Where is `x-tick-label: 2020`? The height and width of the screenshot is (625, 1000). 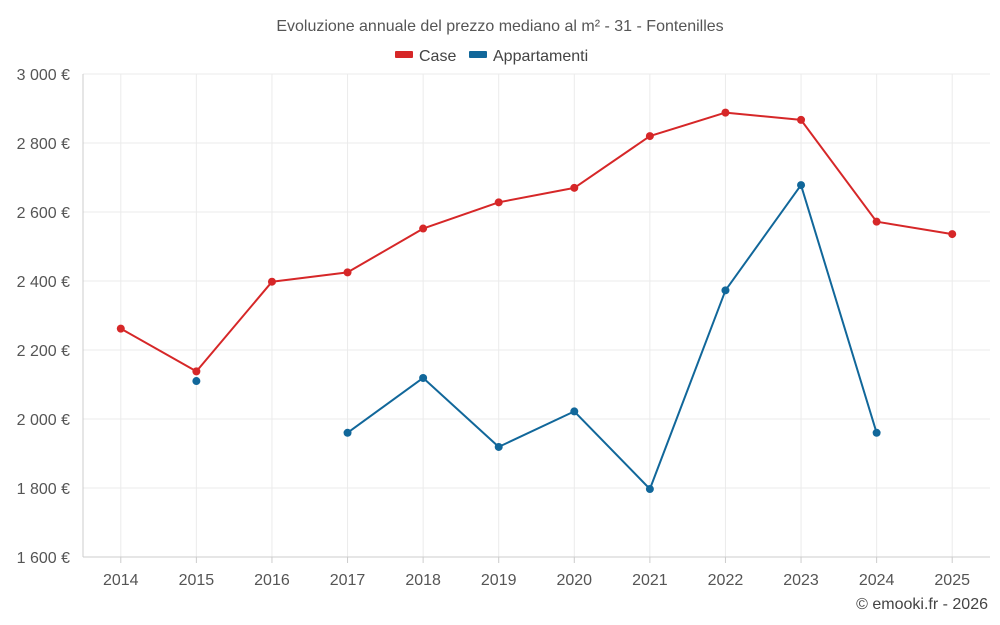
x-tick-label: 2020 is located at coordinates (574, 580).